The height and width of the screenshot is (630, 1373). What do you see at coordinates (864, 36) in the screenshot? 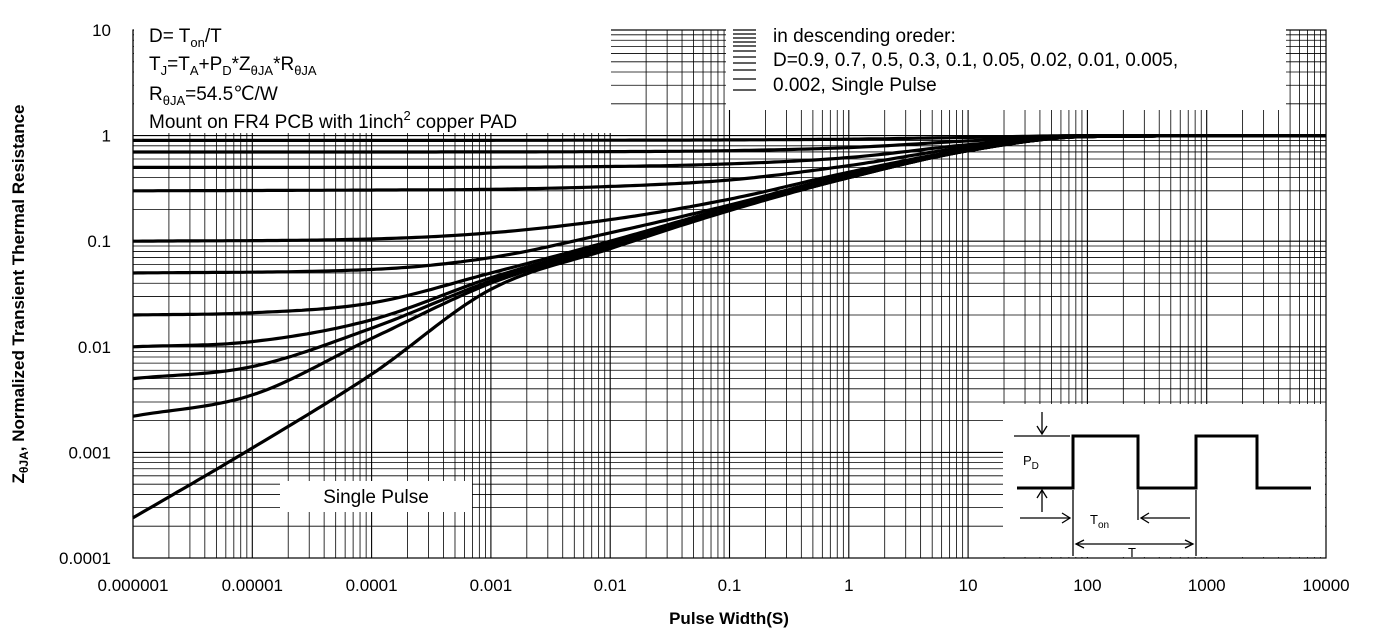
I see `legend-line-1: in descending oreder:` at bounding box center [864, 36].